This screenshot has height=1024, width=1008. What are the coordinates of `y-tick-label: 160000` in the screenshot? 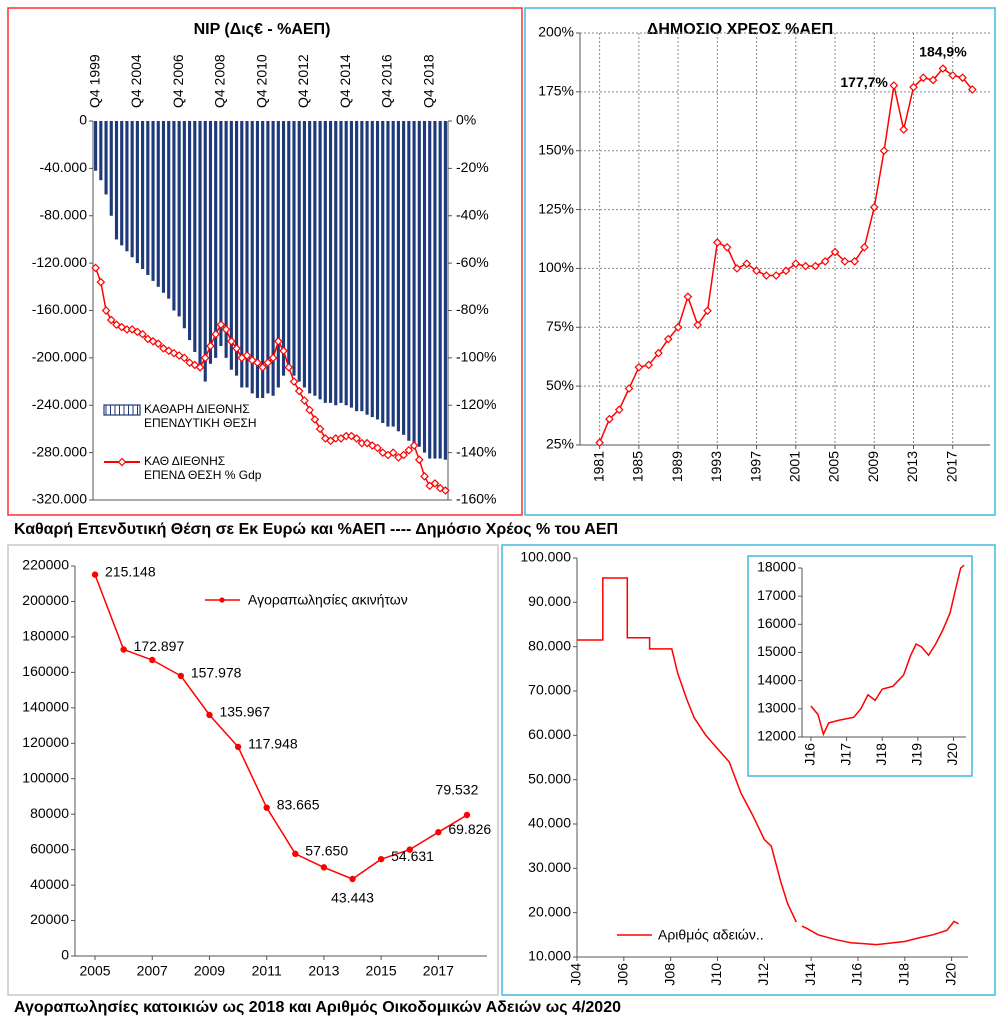 It's located at (45, 671).